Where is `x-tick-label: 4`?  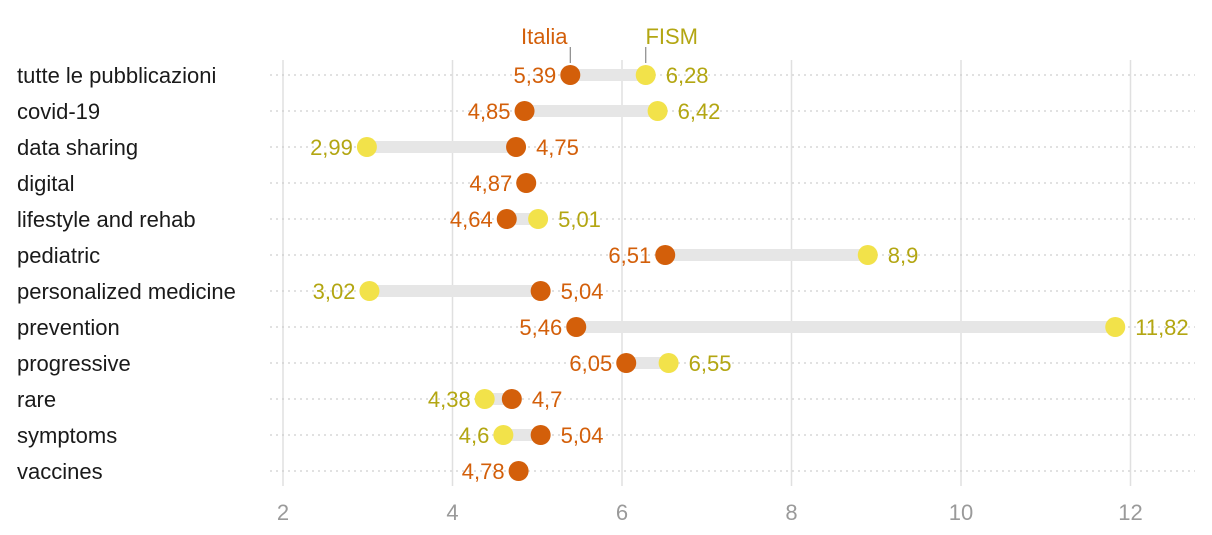
x-tick-label: 4 is located at coordinates (452, 512).